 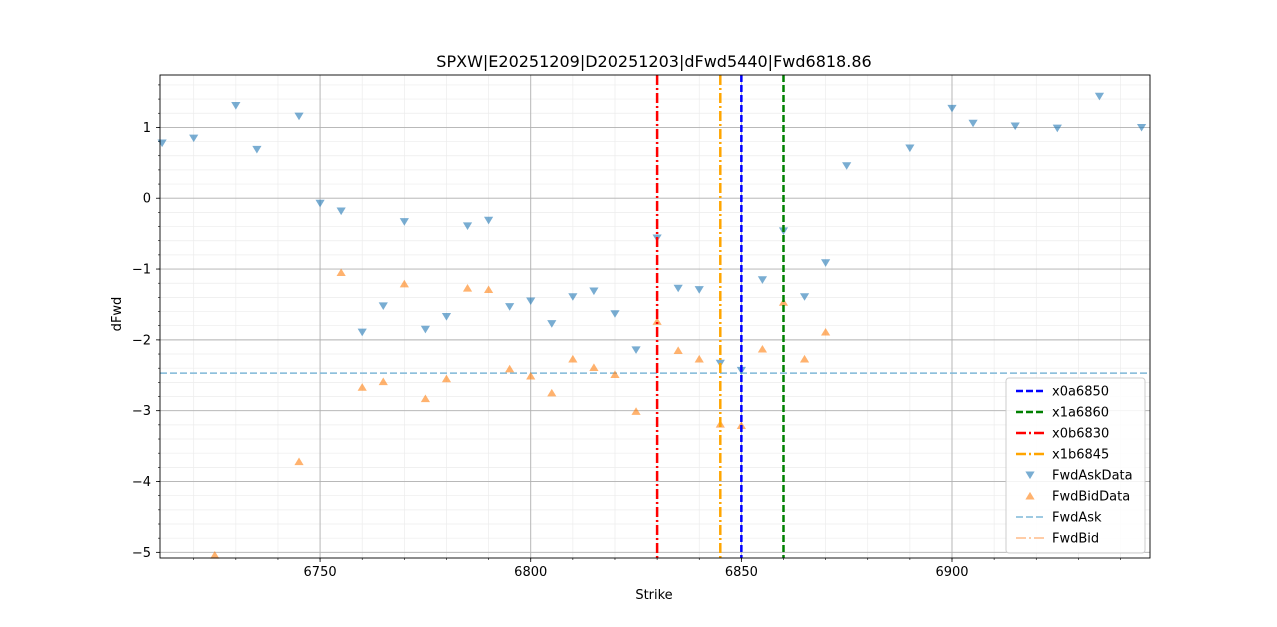 What do you see at coordinates (1080, 413) in the screenshot?
I see `legend-label-x1a6860: x1a6860` at bounding box center [1080, 413].